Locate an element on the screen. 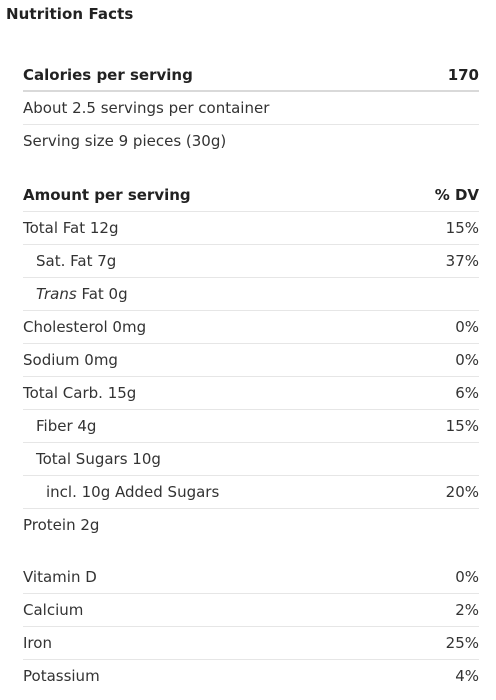  nutrient-row-trans-fat: Trans Fat 0g is located at coordinates (251, 294).